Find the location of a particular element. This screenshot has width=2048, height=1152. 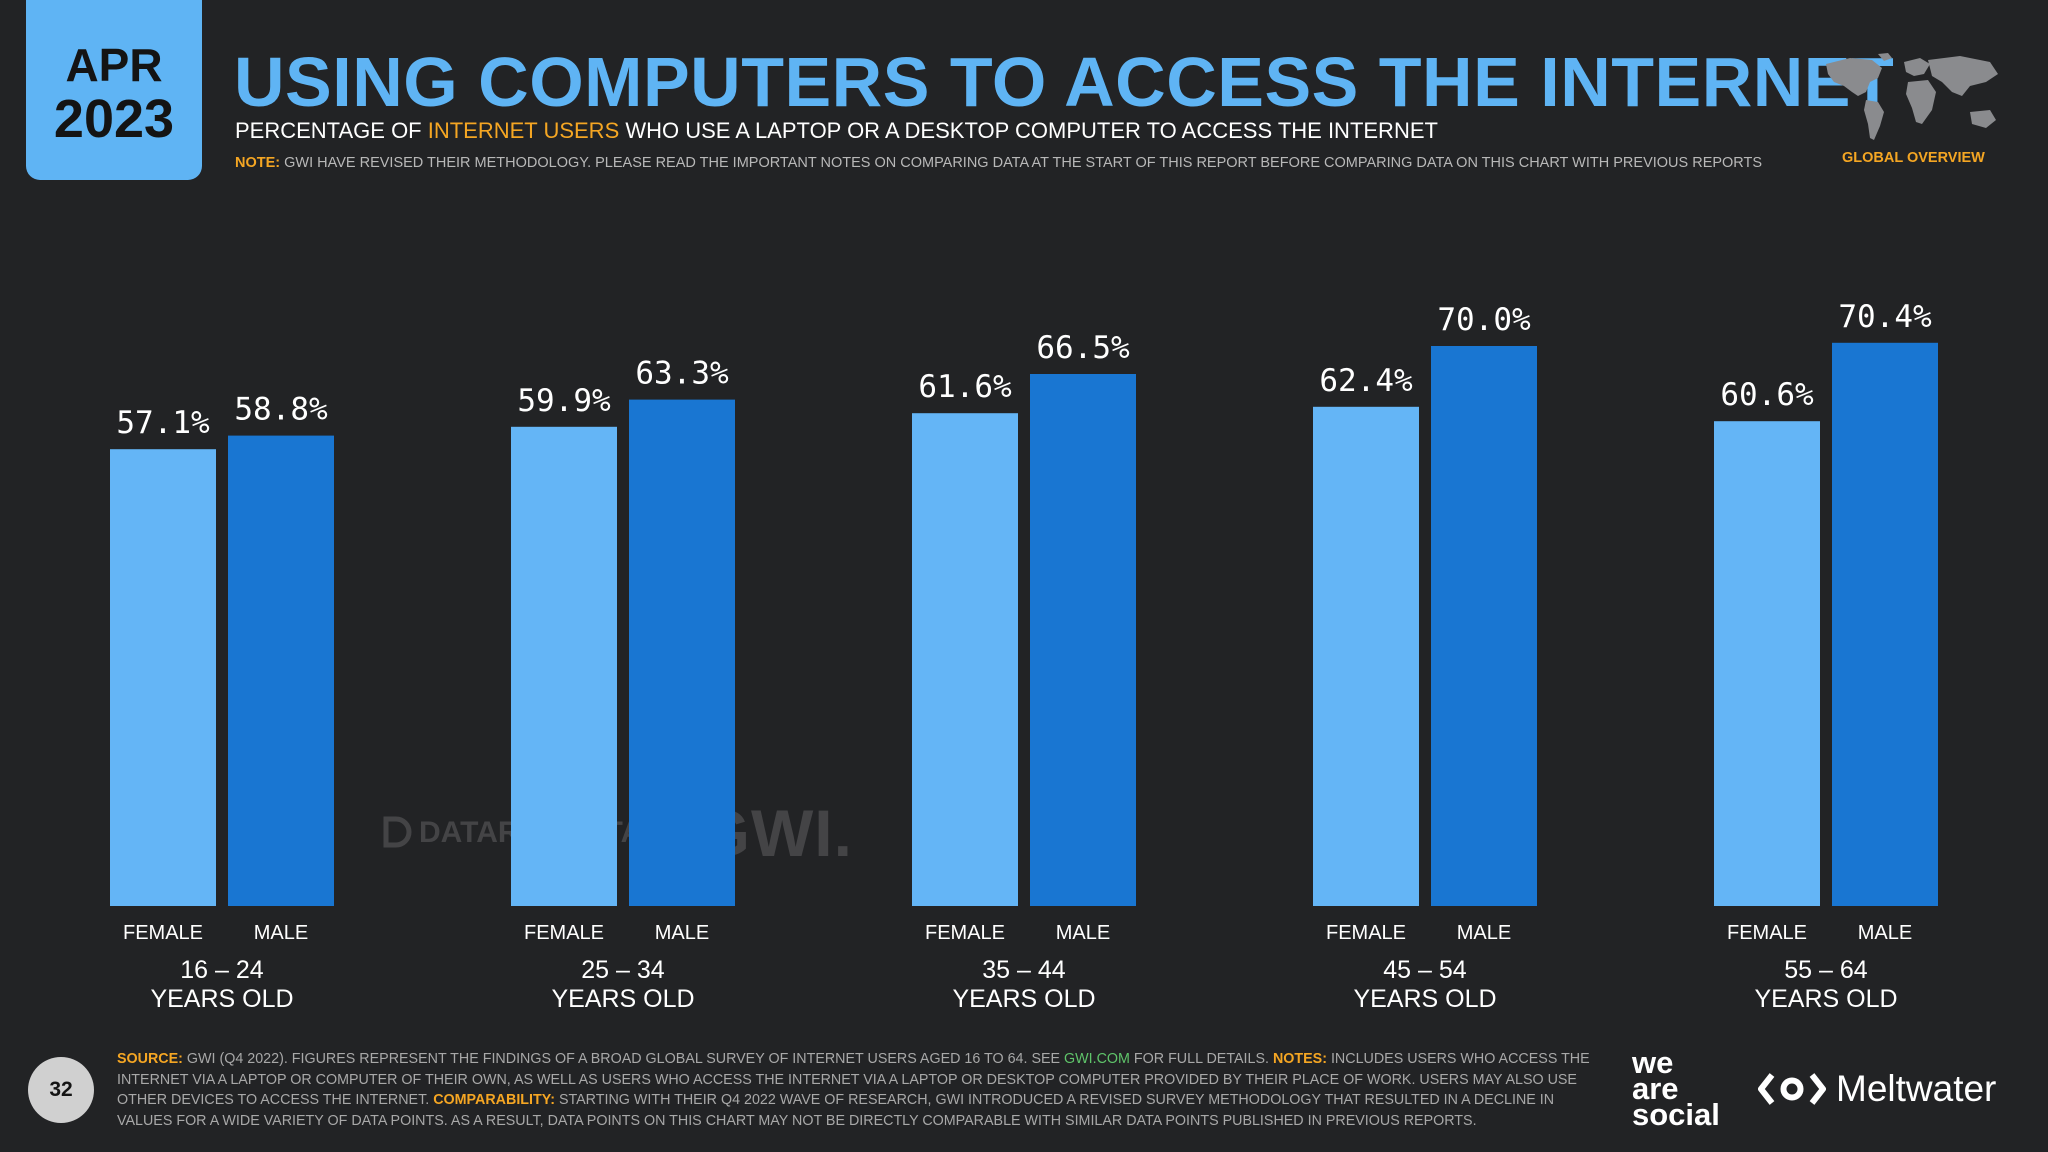

series-label-female-1: FEMALE is located at coordinates (163, 933).